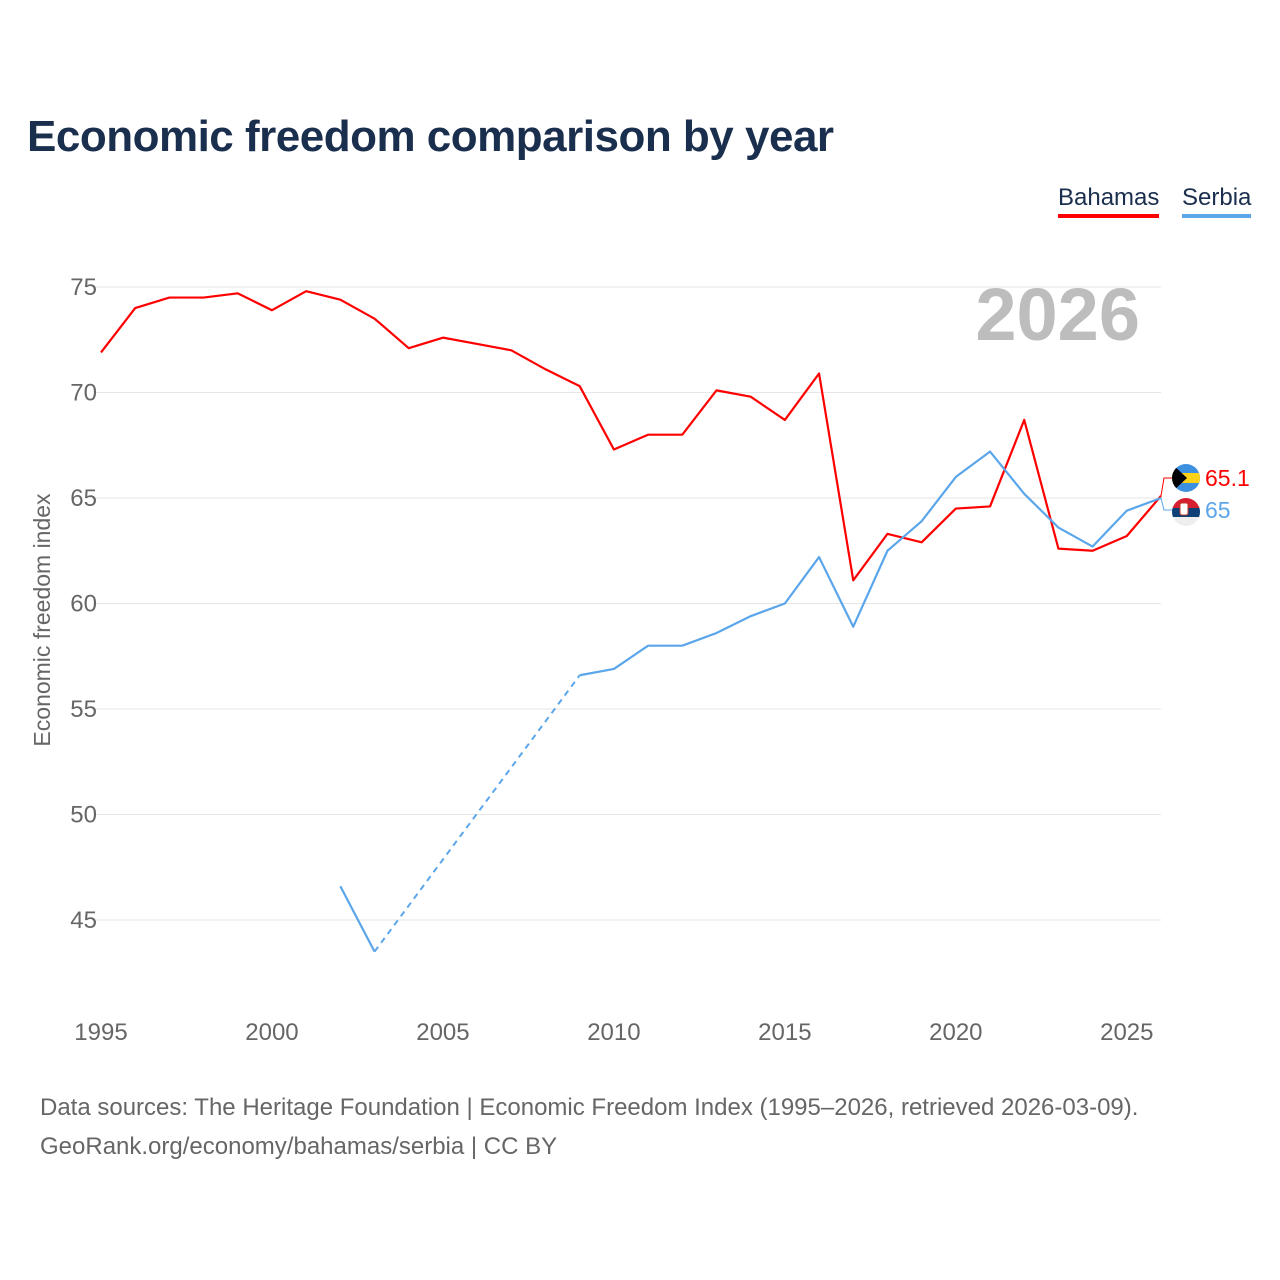 This screenshot has width=1280, height=1280. I want to click on year-watermark: 2026, so click(1057, 314).